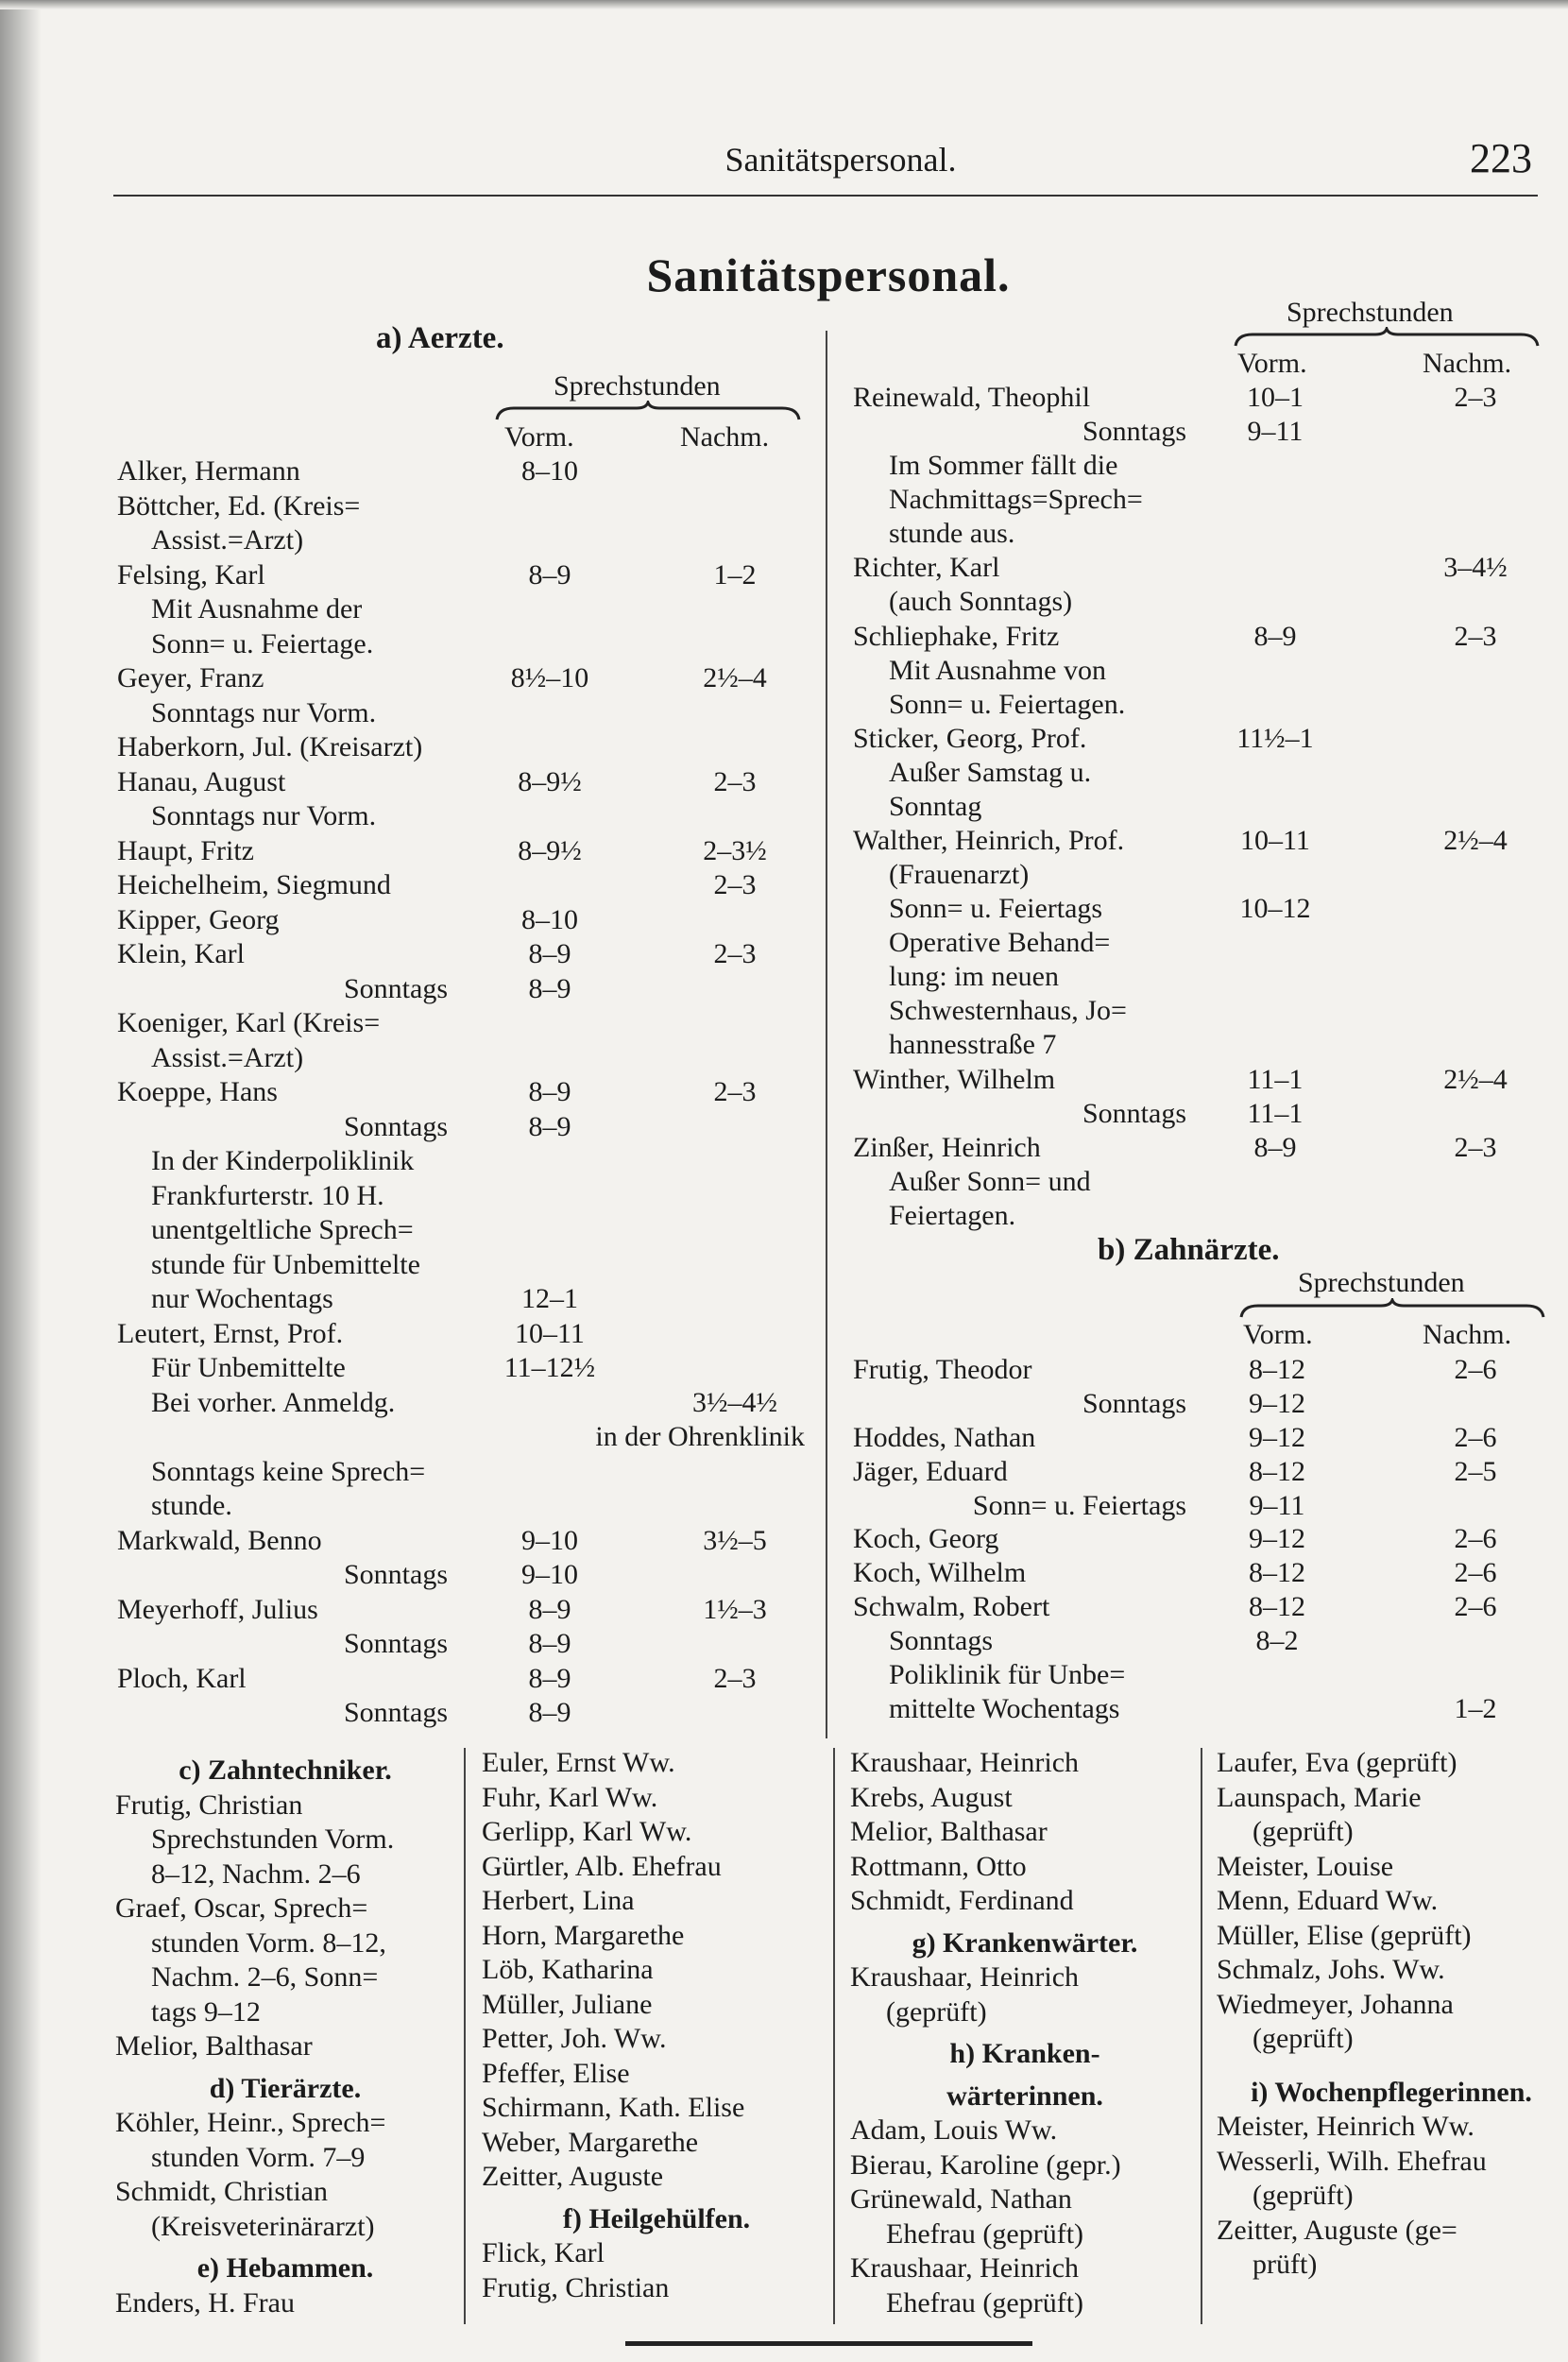 The image size is (1568, 2362). I want to click on table-row: Ploch, Karl 8–9 2–3, so click(413, 1680).